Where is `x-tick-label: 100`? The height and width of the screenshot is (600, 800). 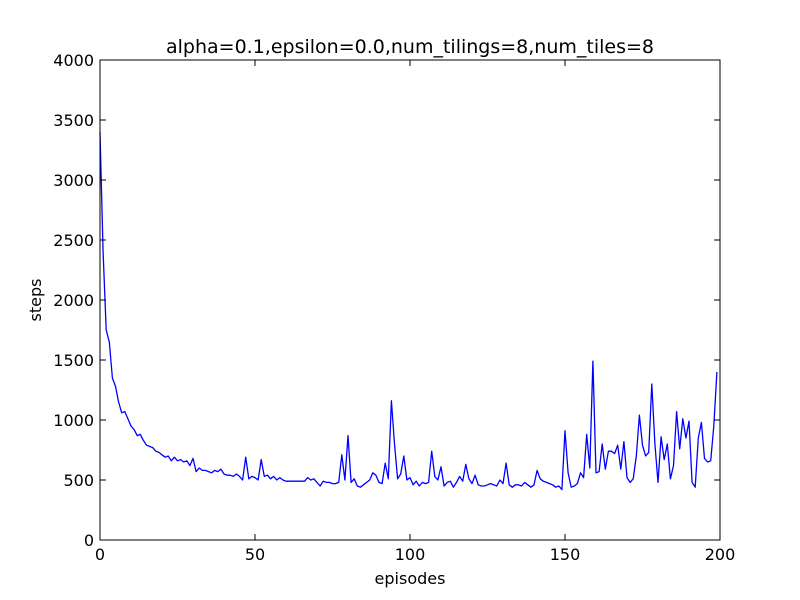 x-tick-label: 100 is located at coordinates (410, 554).